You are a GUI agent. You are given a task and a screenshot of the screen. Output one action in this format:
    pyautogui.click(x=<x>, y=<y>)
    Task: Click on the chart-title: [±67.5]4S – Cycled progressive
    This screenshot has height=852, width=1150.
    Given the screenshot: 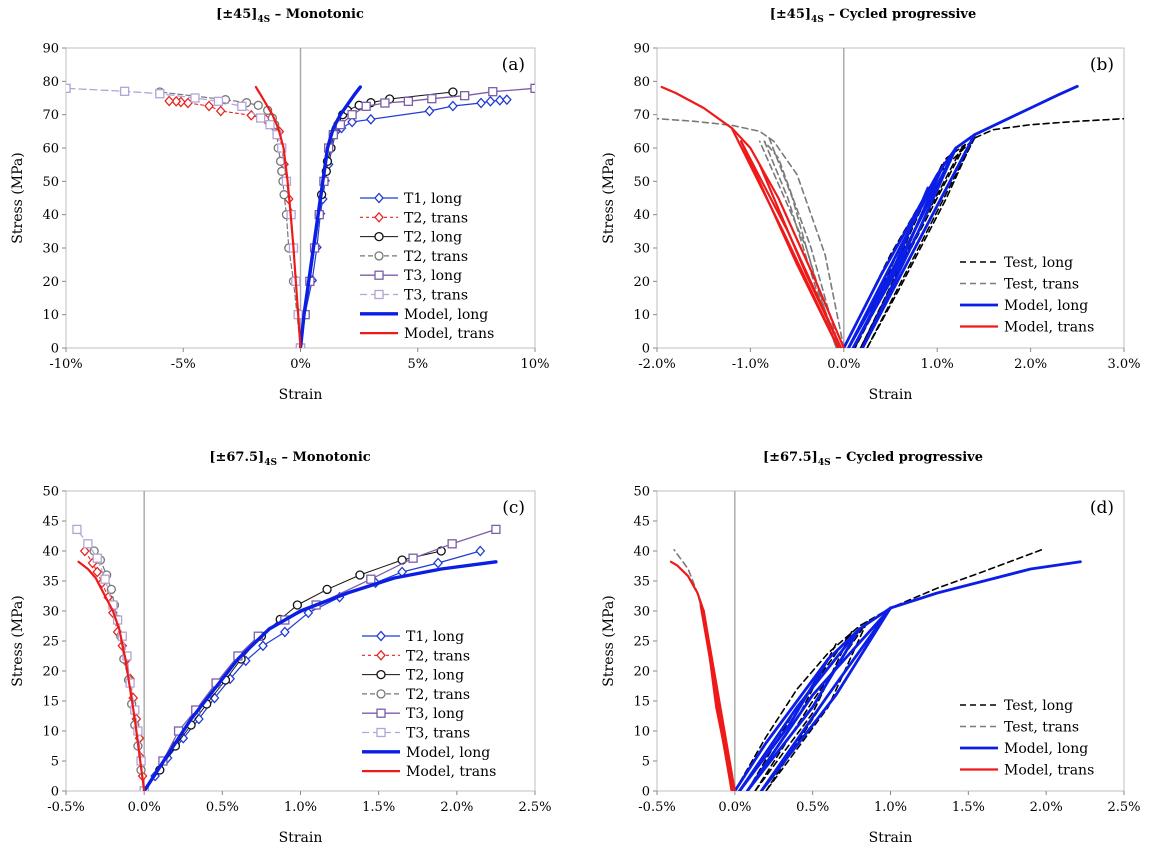 What is the action you would take?
    pyautogui.click(x=873, y=459)
    